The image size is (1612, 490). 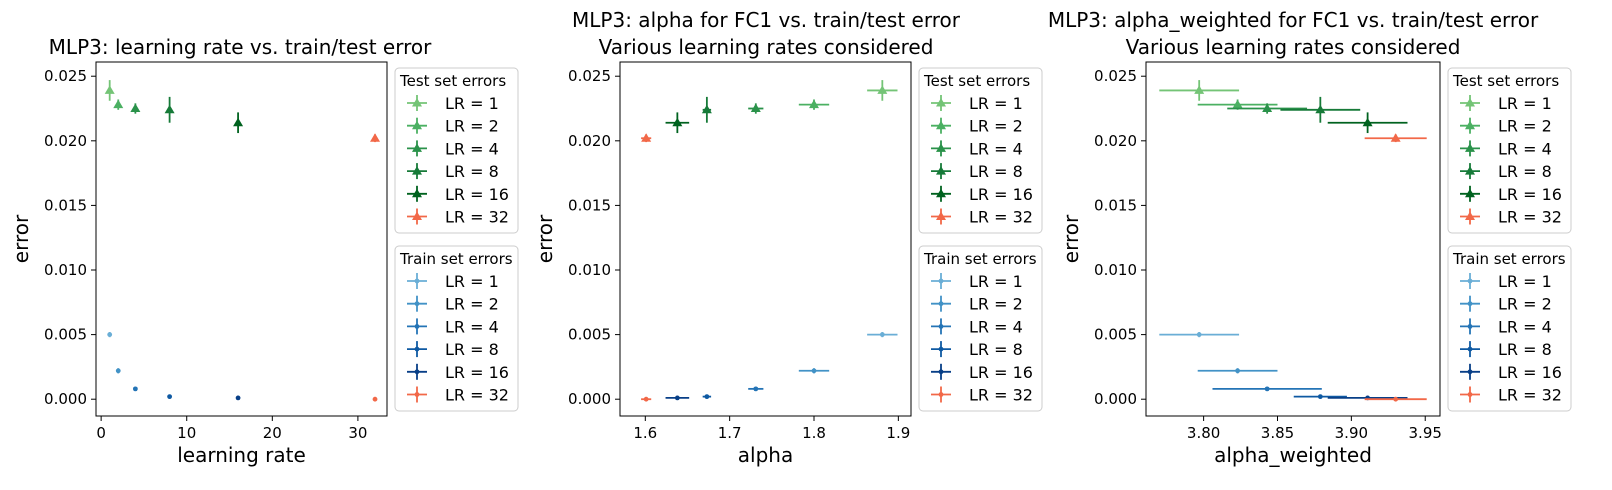 I want to click on x-tick-label: 20, so click(x=272, y=433).